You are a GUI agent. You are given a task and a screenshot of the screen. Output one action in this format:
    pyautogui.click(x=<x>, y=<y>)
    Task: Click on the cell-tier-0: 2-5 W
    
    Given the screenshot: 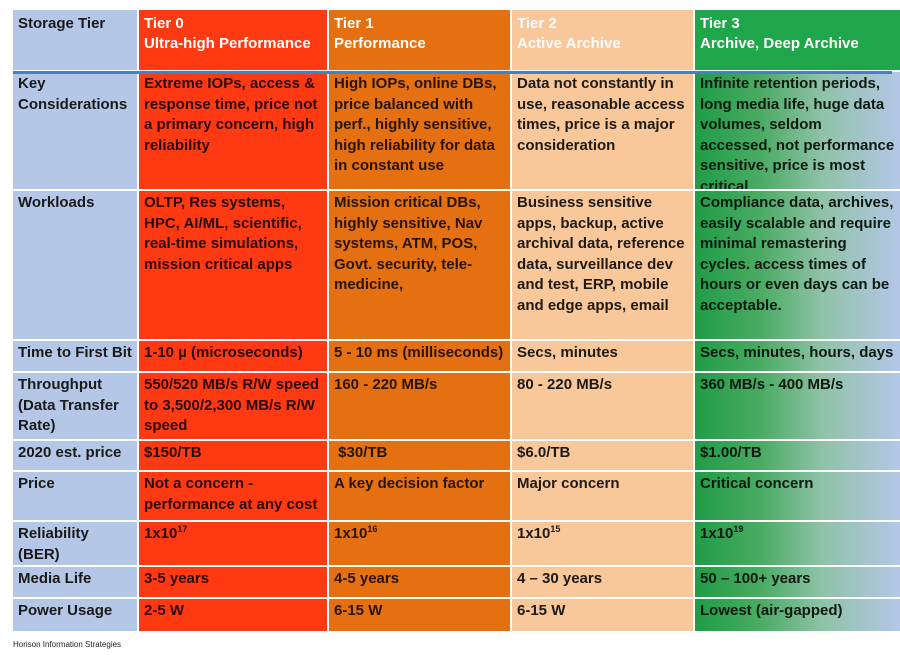 What is the action you would take?
    pyautogui.click(x=233, y=615)
    